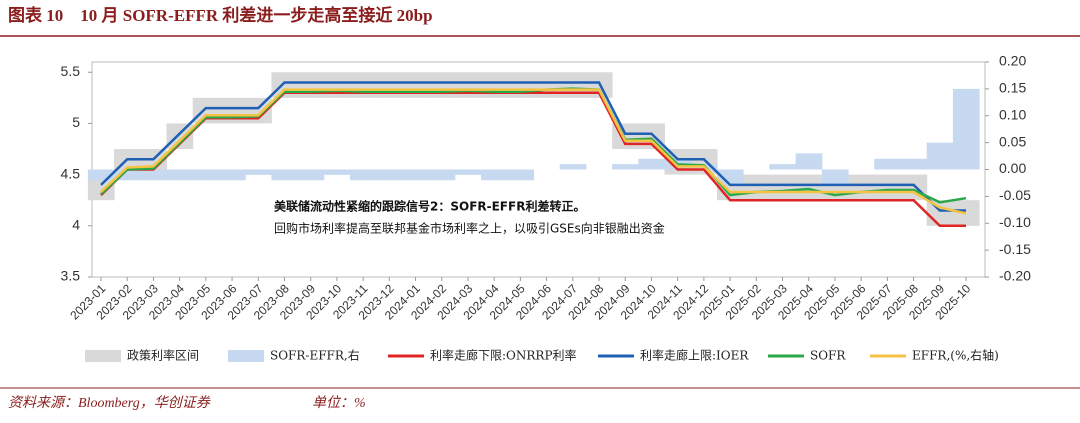 The height and width of the screenshot is (423, 1080). Describe the element at coordinates (339, 403) in the screenshot. I see `unit: 单位：%` at that location.